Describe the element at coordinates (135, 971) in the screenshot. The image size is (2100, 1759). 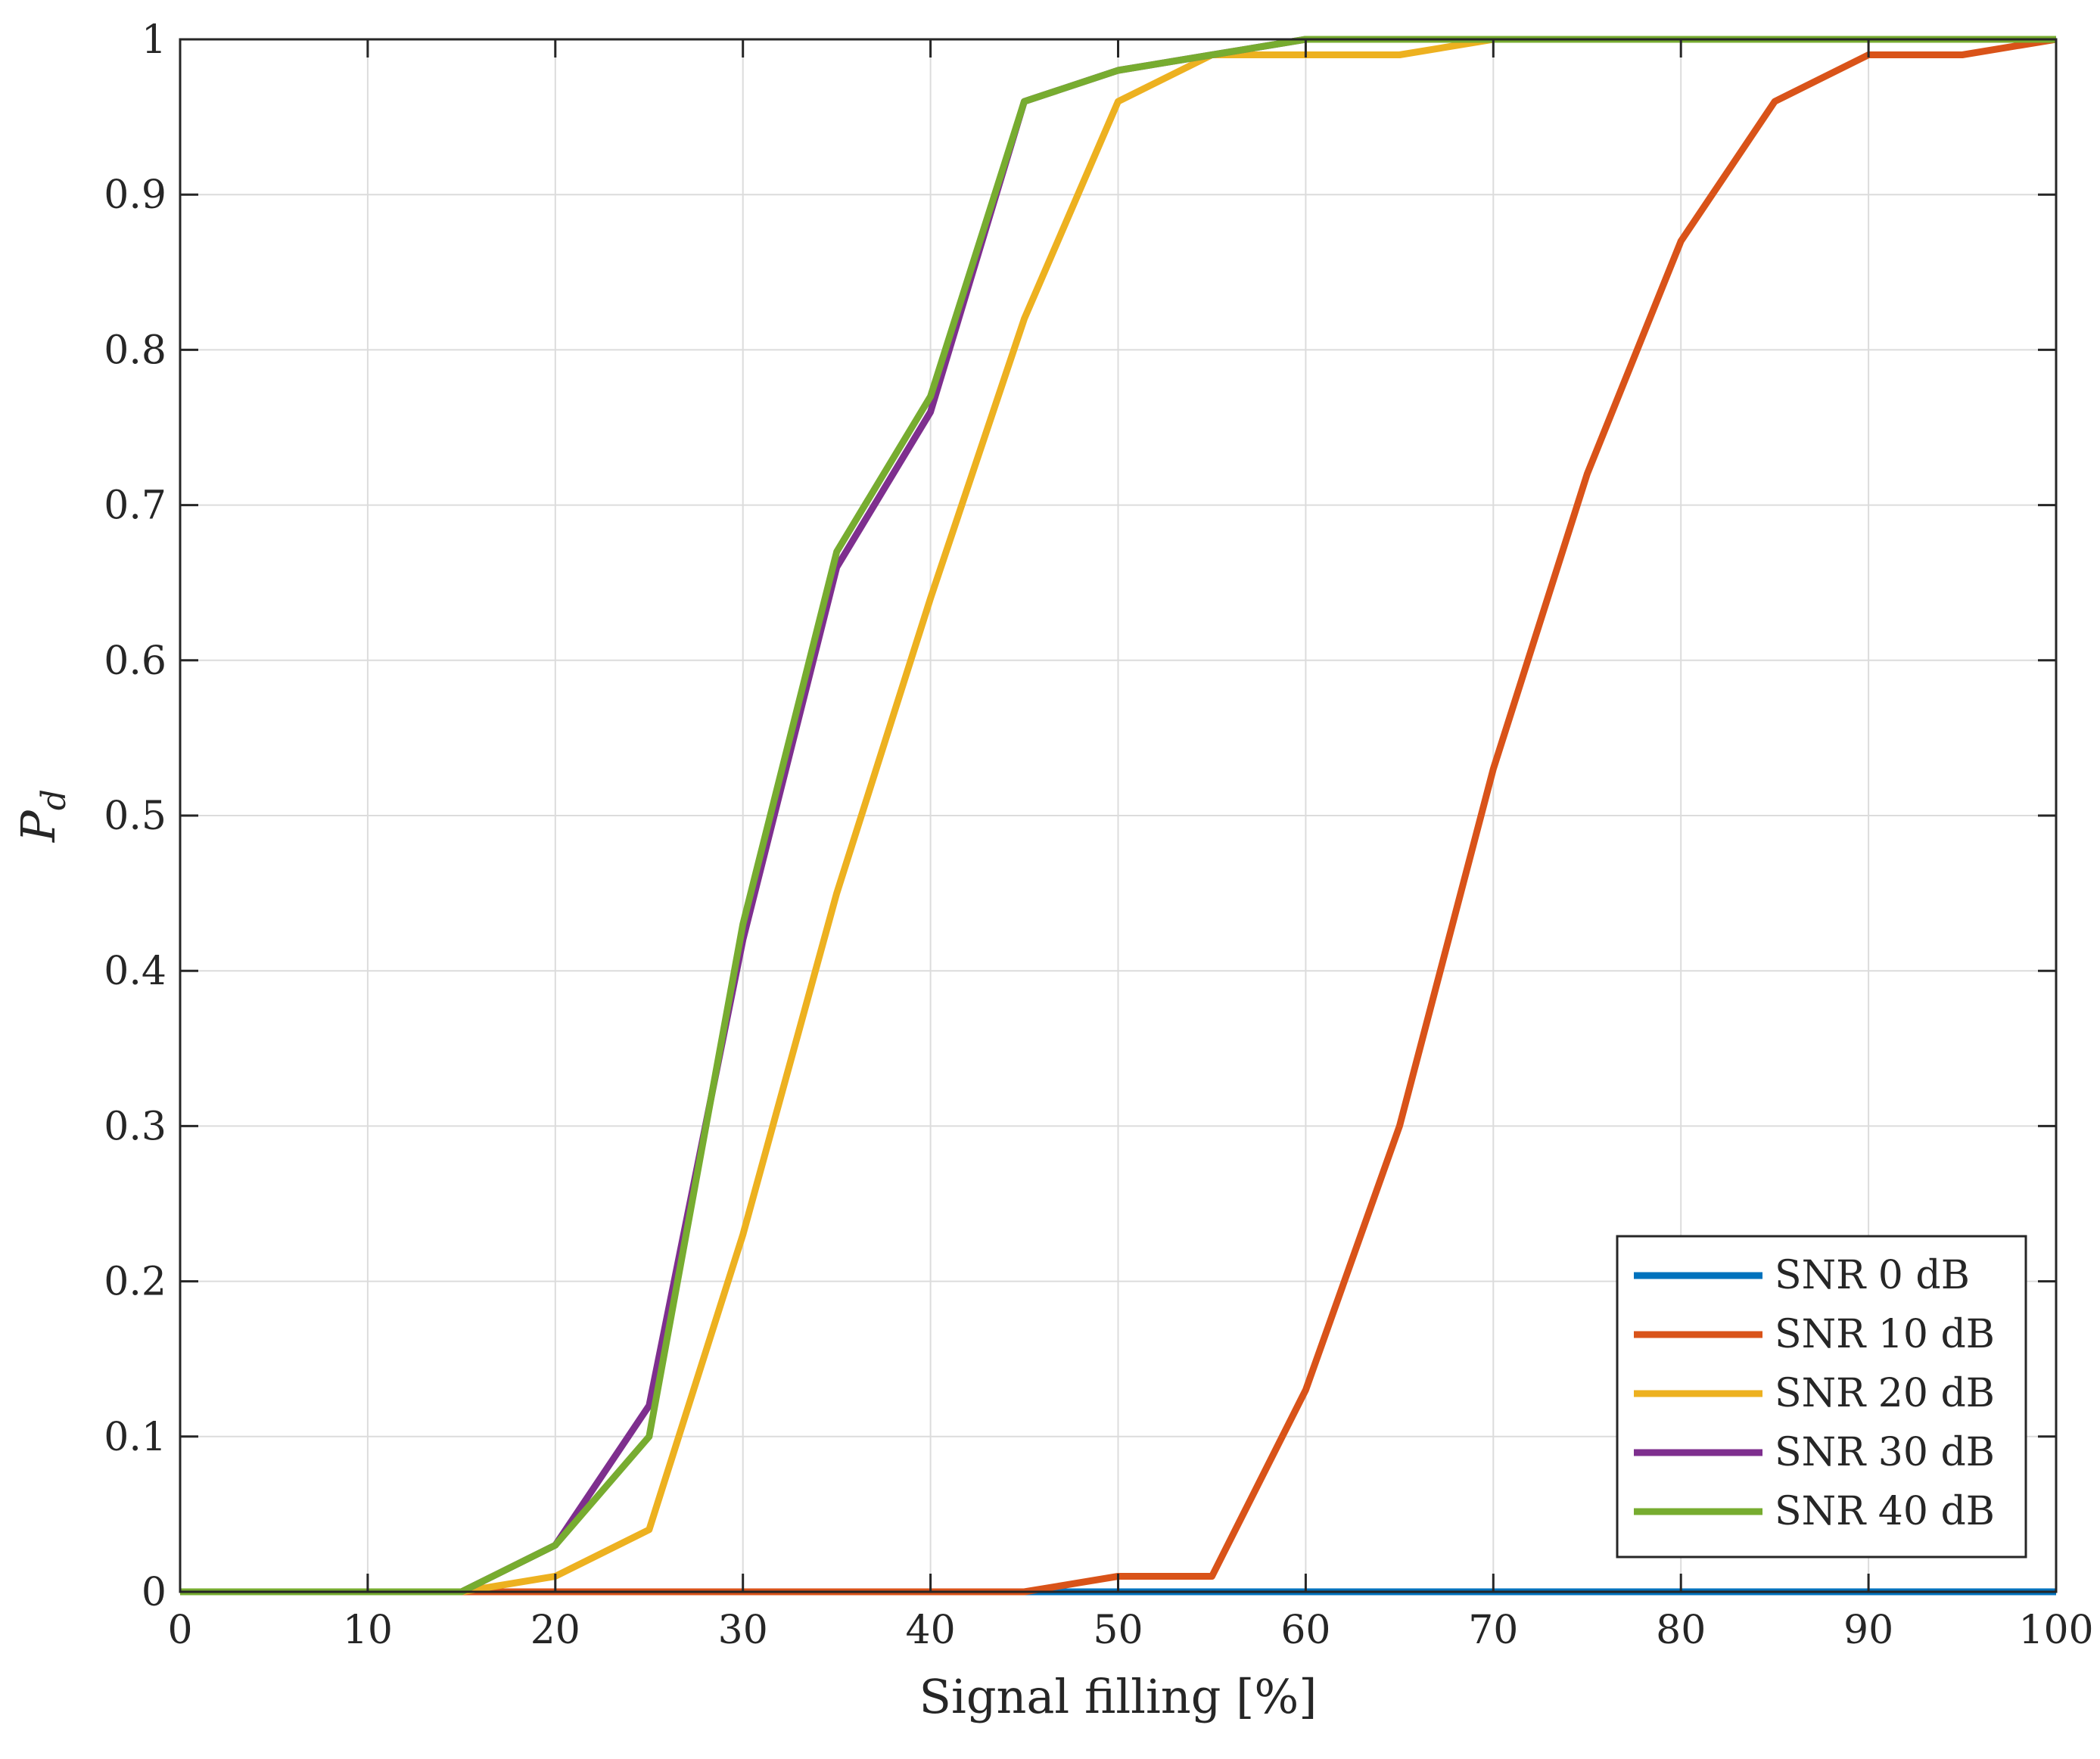
I see `y-tick-label: 0.4` at that location.